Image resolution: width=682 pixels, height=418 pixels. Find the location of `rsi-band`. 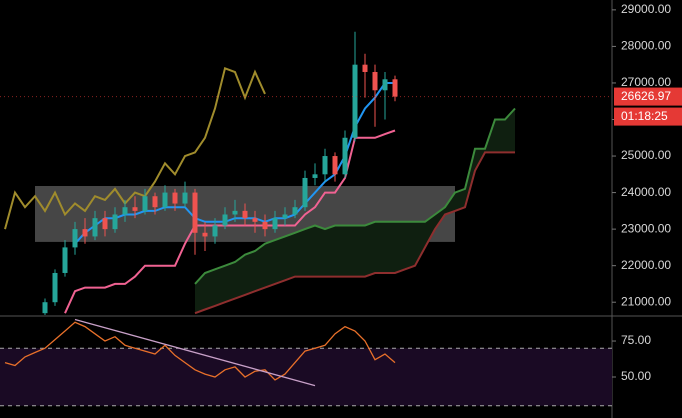

rsi-band is located at coordinates (306, 377).